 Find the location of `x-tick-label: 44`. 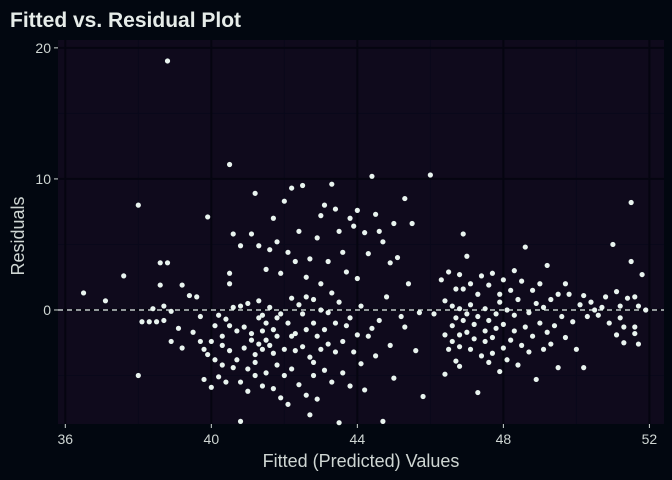

x-tick-label: 44 is located at coordinates (358, 439).